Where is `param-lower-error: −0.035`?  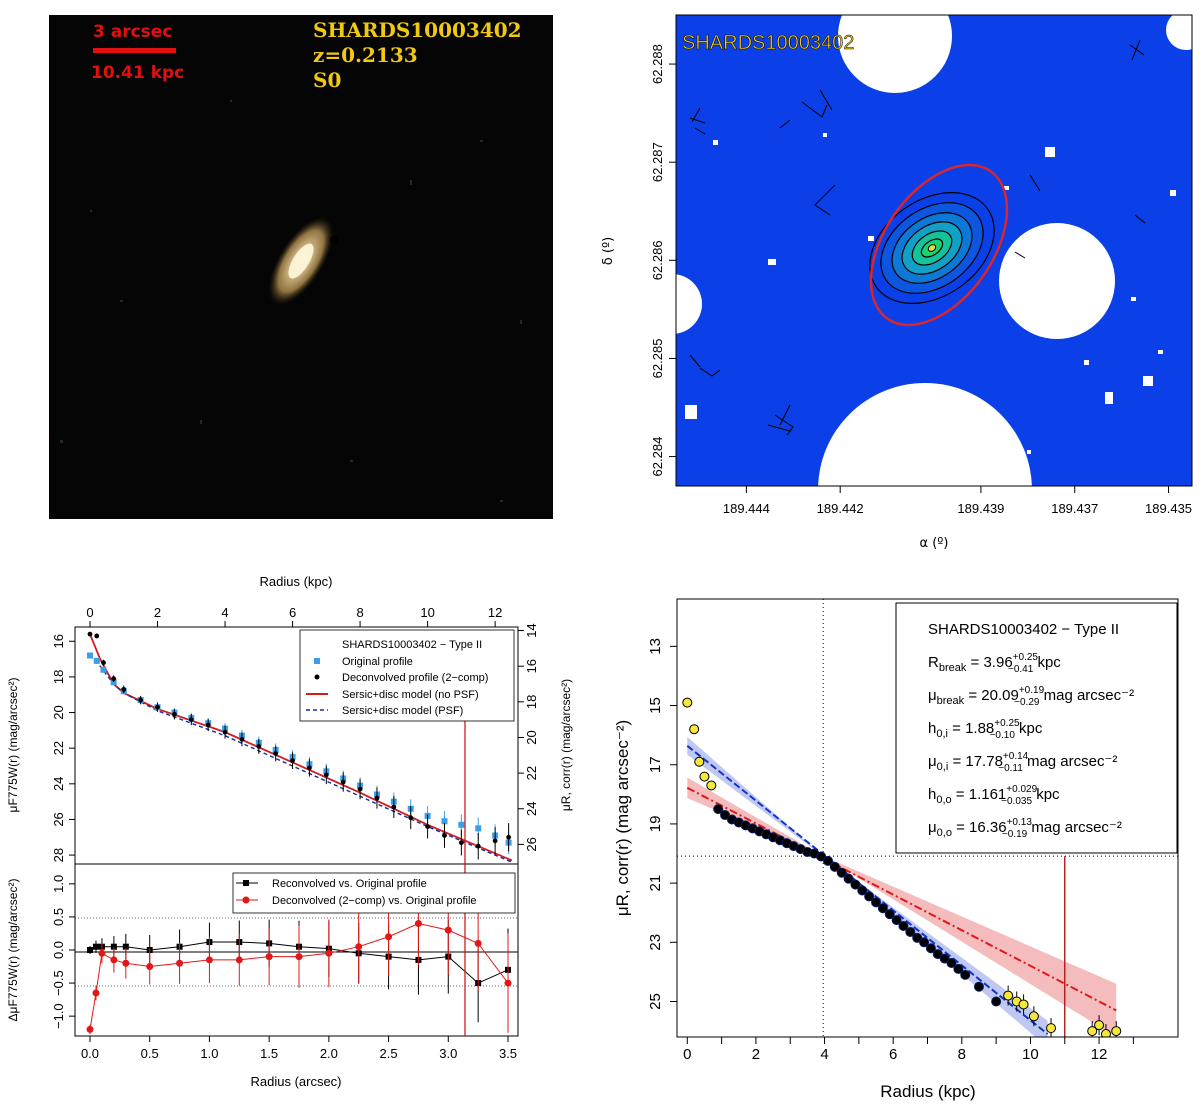 param-lower-error: −0.035 is located at coordinates (1016, 801).